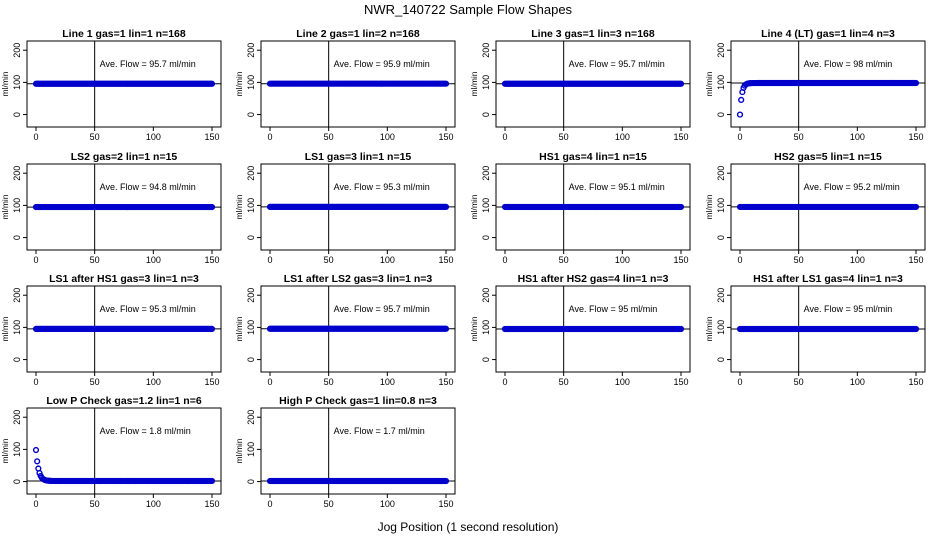 Image resolution: width=936 pixels, height=540 pixels. I want to click on panel-title: HS1 after LS1 gas=4 lin=1 n=3, so click(828, 279).